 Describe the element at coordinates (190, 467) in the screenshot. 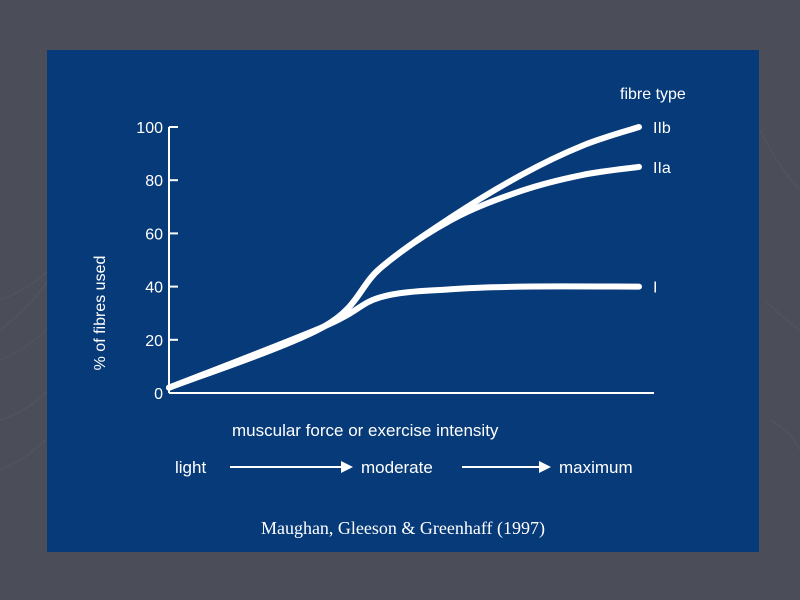

I see `intensity-light: light` at that location.